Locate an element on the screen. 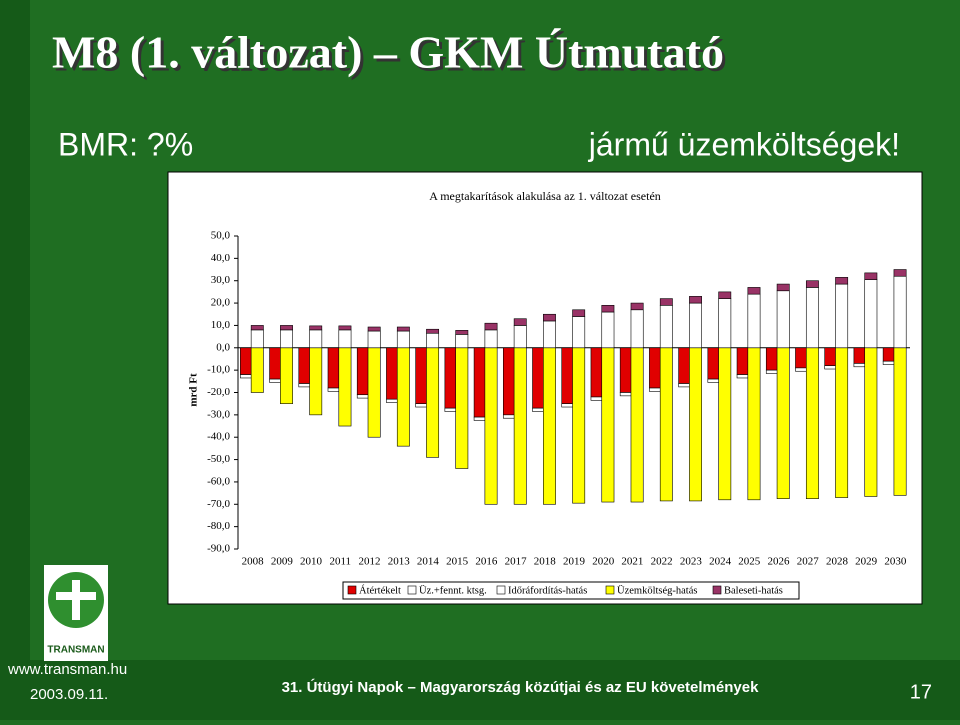 This screenshot has height=725, width=960. x-tick-label: 2027 is located at coordinates (808, 562).